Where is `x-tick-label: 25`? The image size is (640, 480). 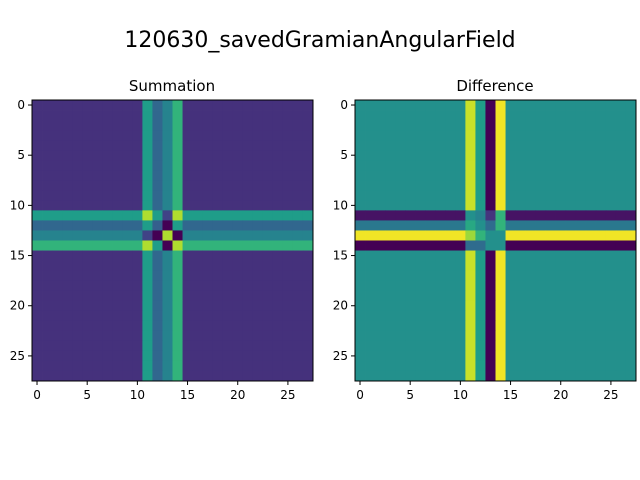
x-tick-label: 25 is located at coordinates (287, 395).